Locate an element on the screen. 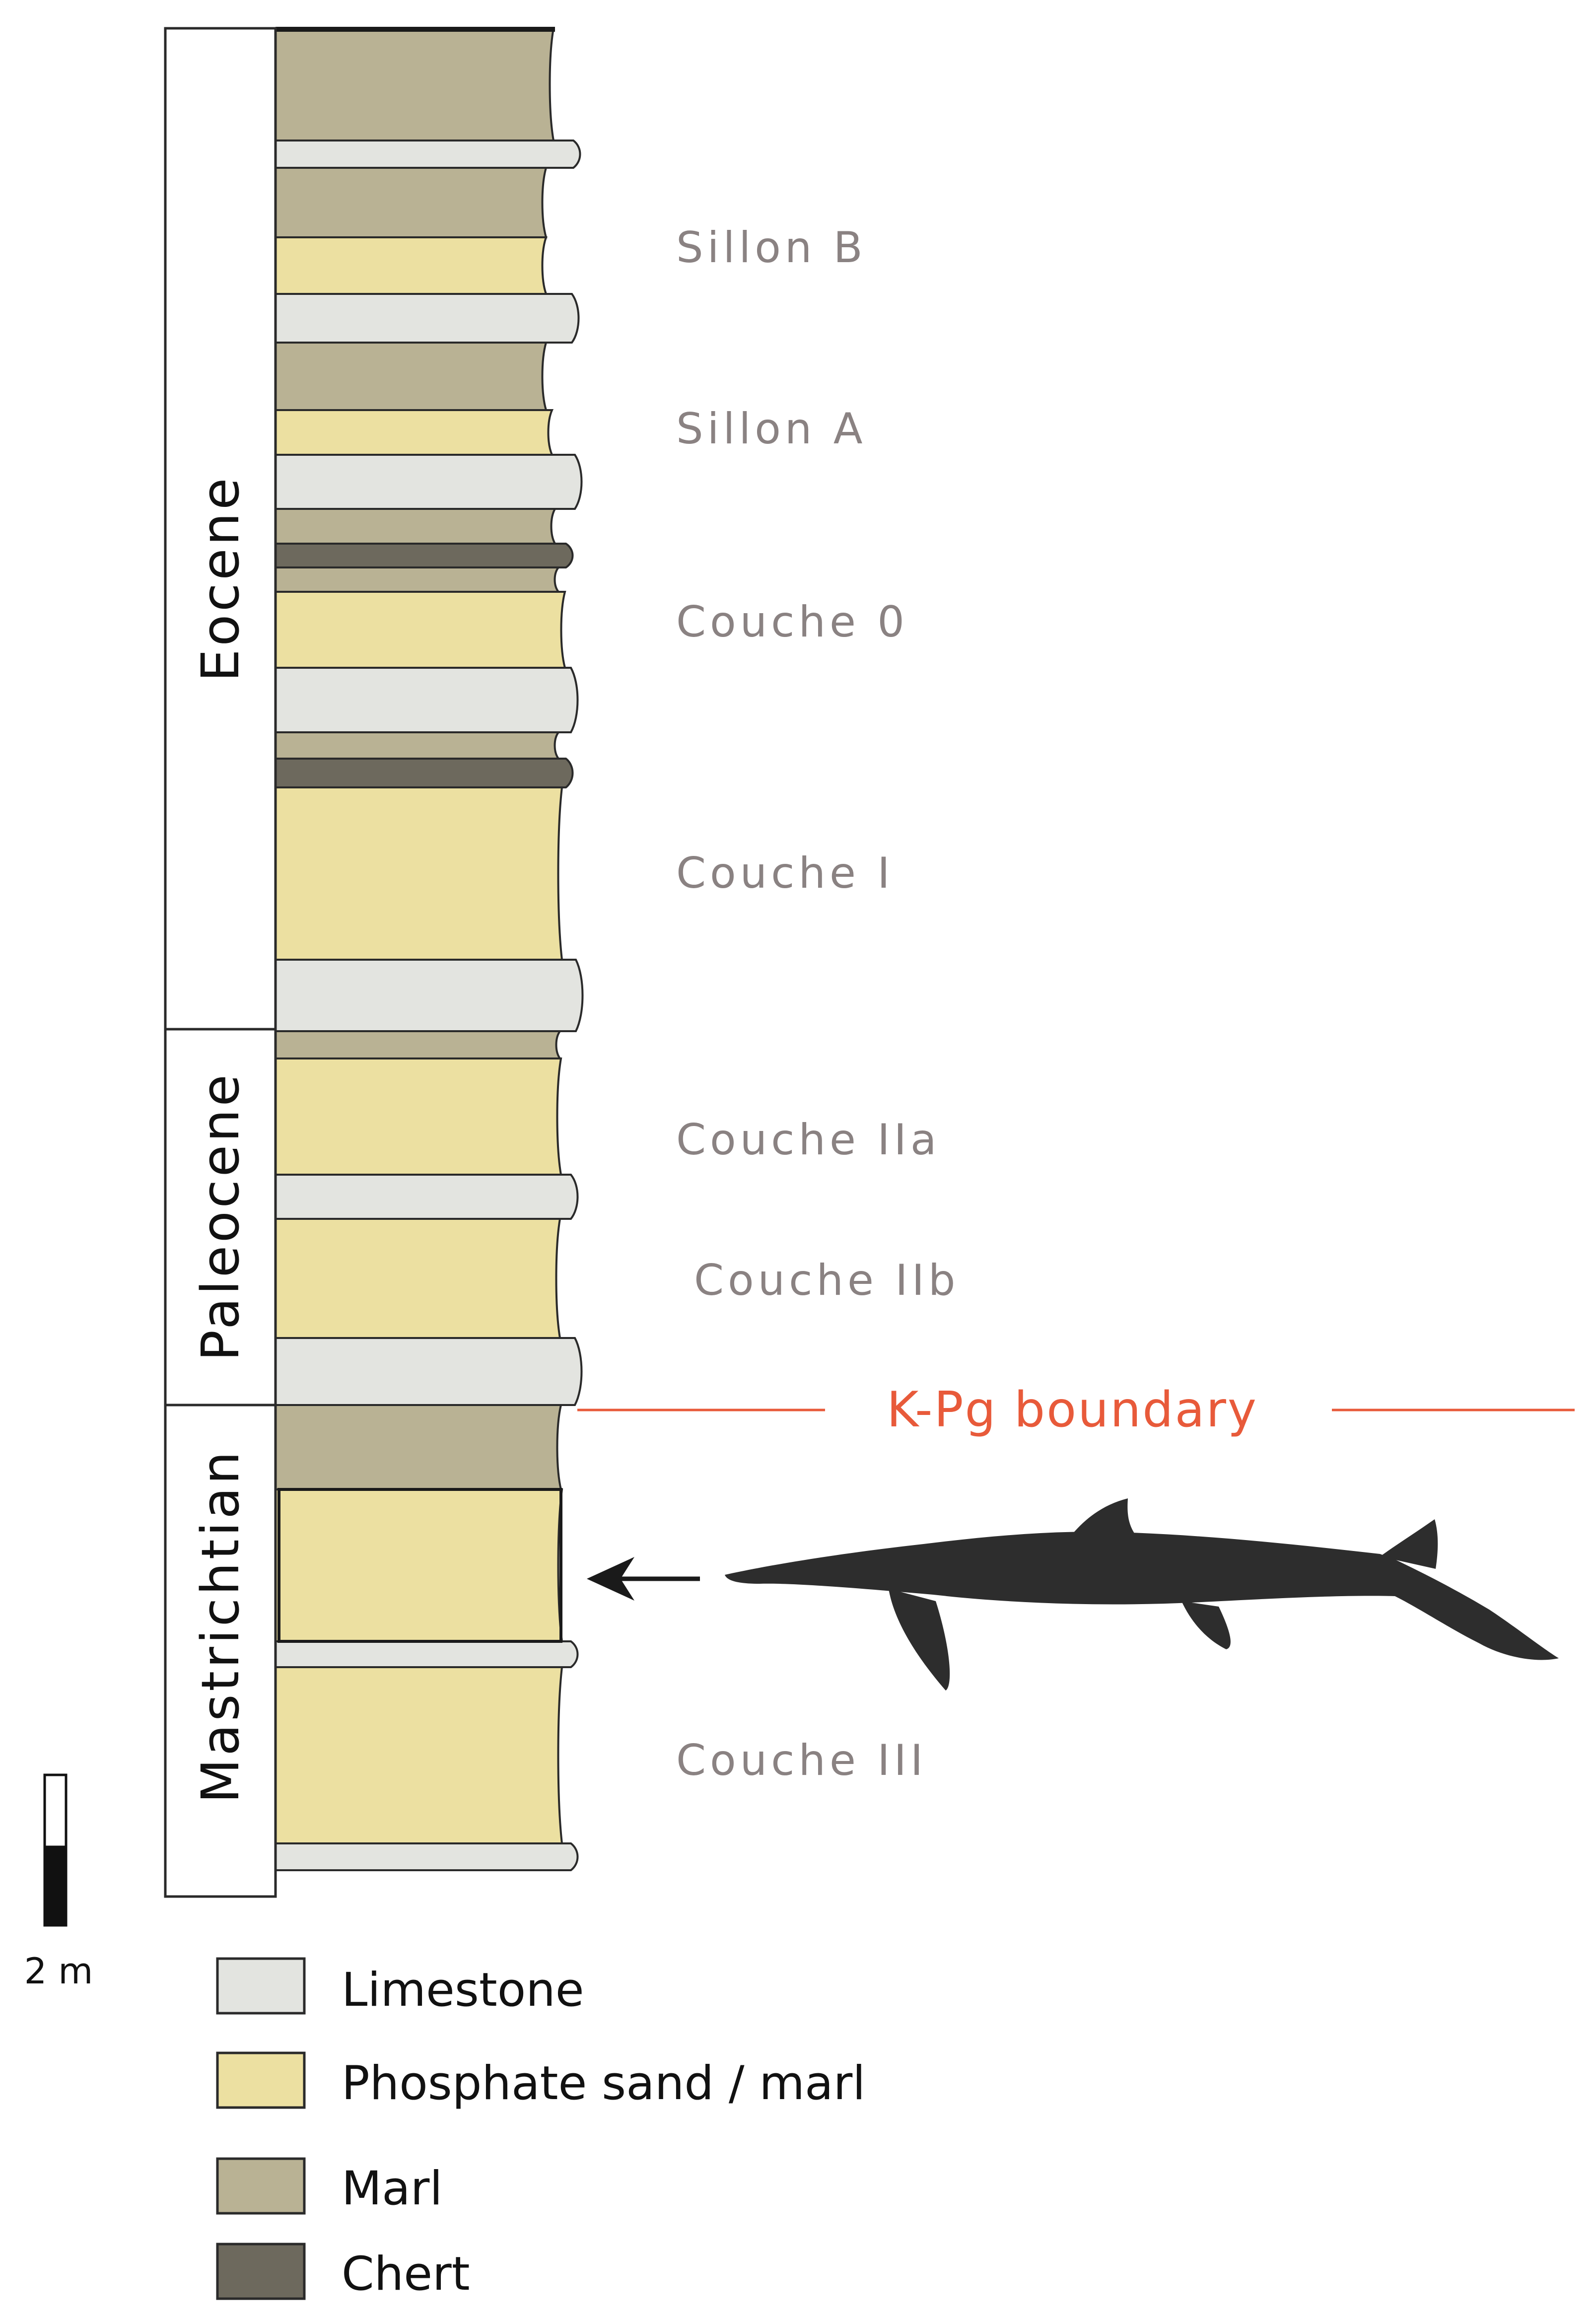 The width and height of the screenshot is (1595, 2324). unit-label-couche-iii: Couche III is located at coordinates (801, 1760).